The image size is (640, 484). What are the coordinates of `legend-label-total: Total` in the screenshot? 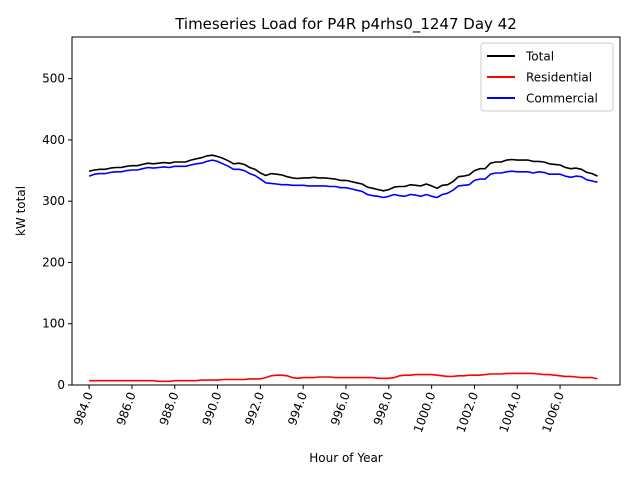 It's located at (539, 57).